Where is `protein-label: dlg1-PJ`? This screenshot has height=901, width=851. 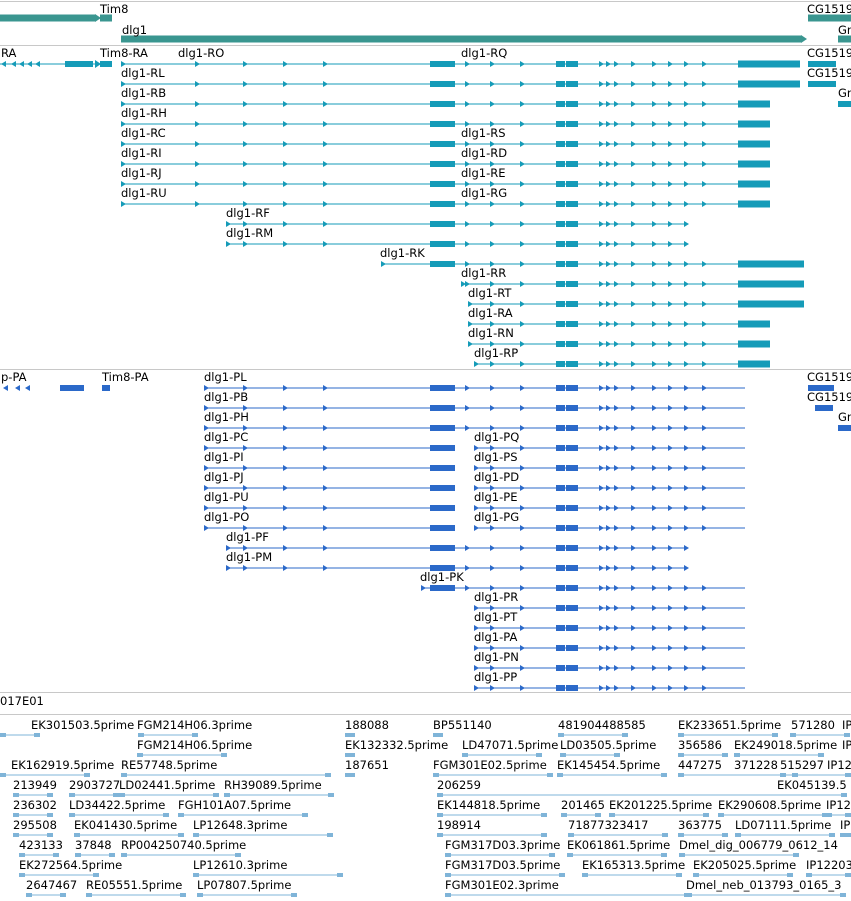
protein-label: dlg1-PJ is located at coordinates (224, 477).